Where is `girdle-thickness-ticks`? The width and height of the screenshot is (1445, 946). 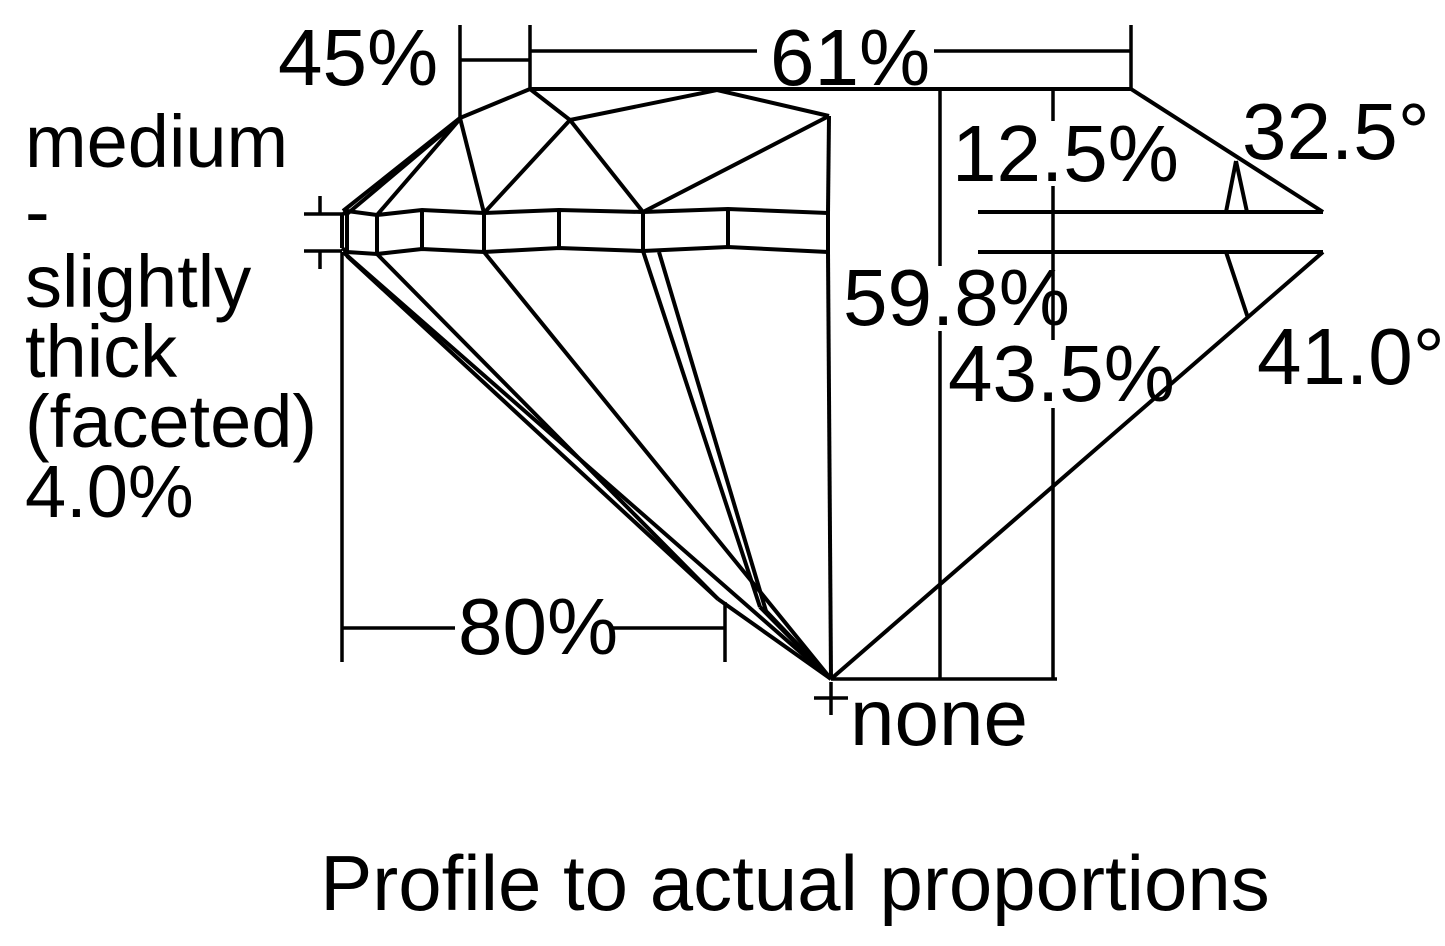
girdle-thickness-ticks is located at coordinates (323, 232).